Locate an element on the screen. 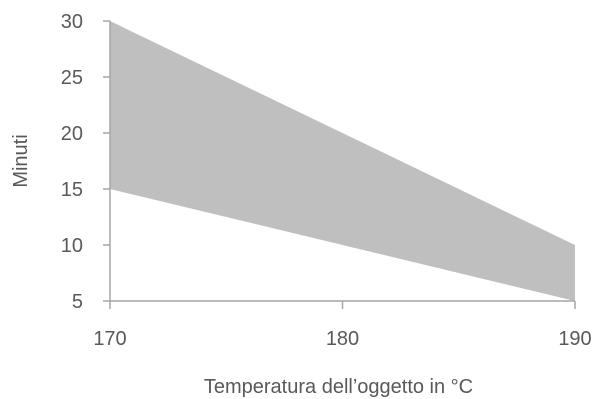 The image size is (598, 399). x-axis-title: Temperatura dell’oggetto in °C is located at coordinates (338, 387).